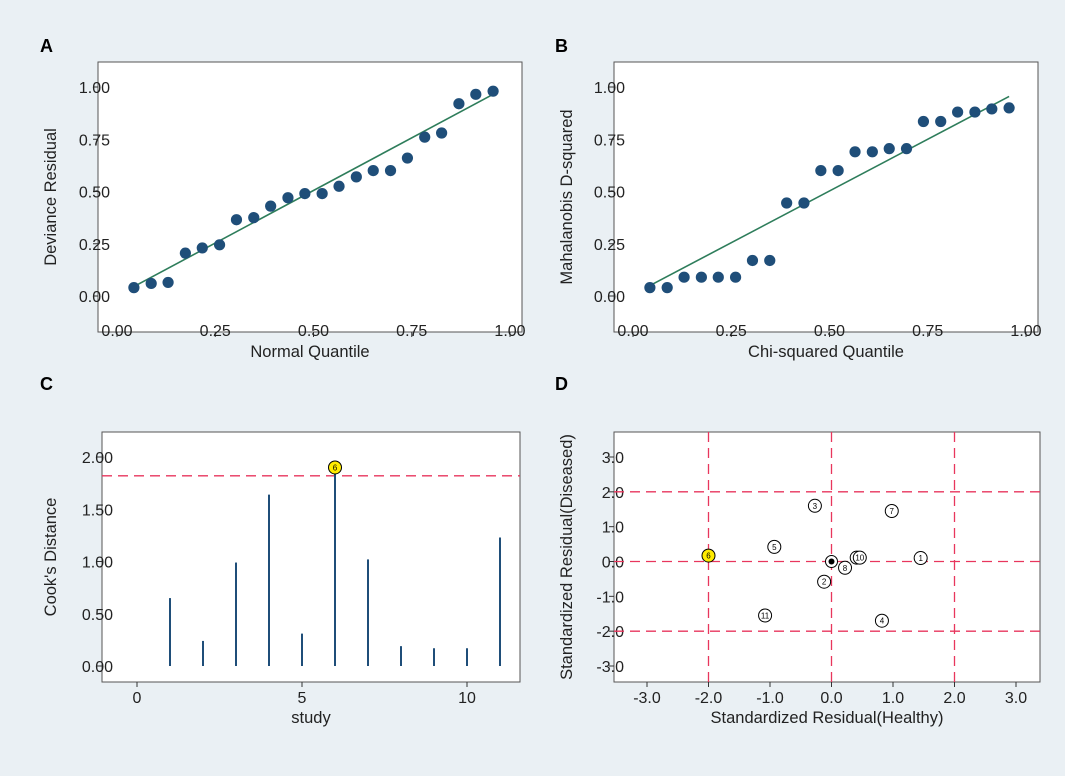 Image resolution: width=1065 pixels, height=776 pixels. I want to click on y-tick-label: -3.0, so click(610, 667).